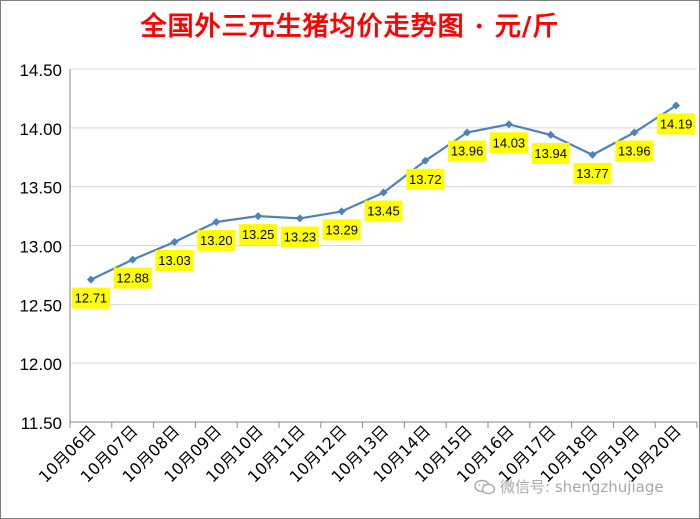  I want to click on y-tick-label: 11.50, so click(41, 423).